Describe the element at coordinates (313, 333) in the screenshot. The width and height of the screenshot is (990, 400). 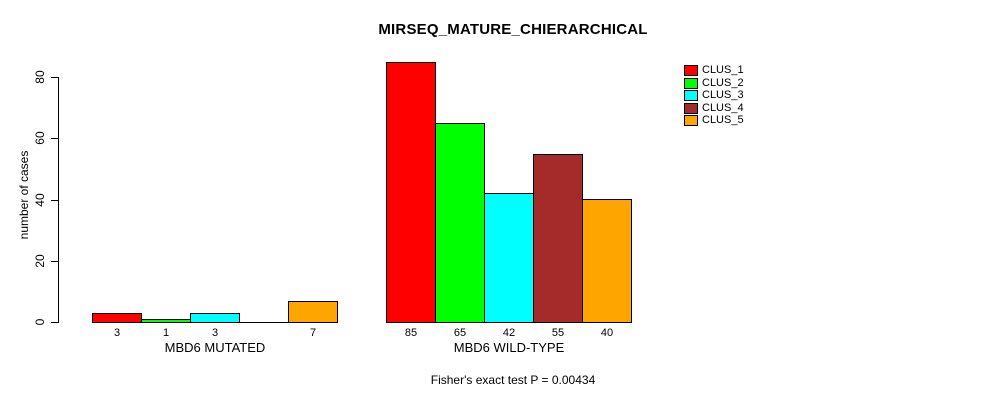
I see `bar-value-label: 7` at that location.